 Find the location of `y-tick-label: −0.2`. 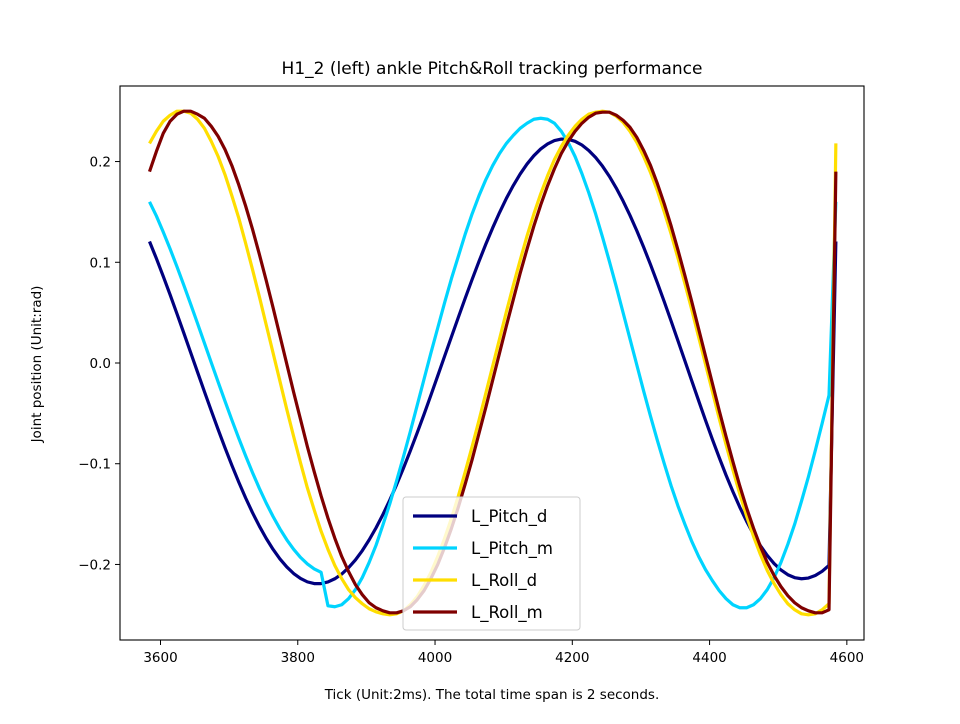

y-tick-label: −0.2 is located at coordinates (94, 565).